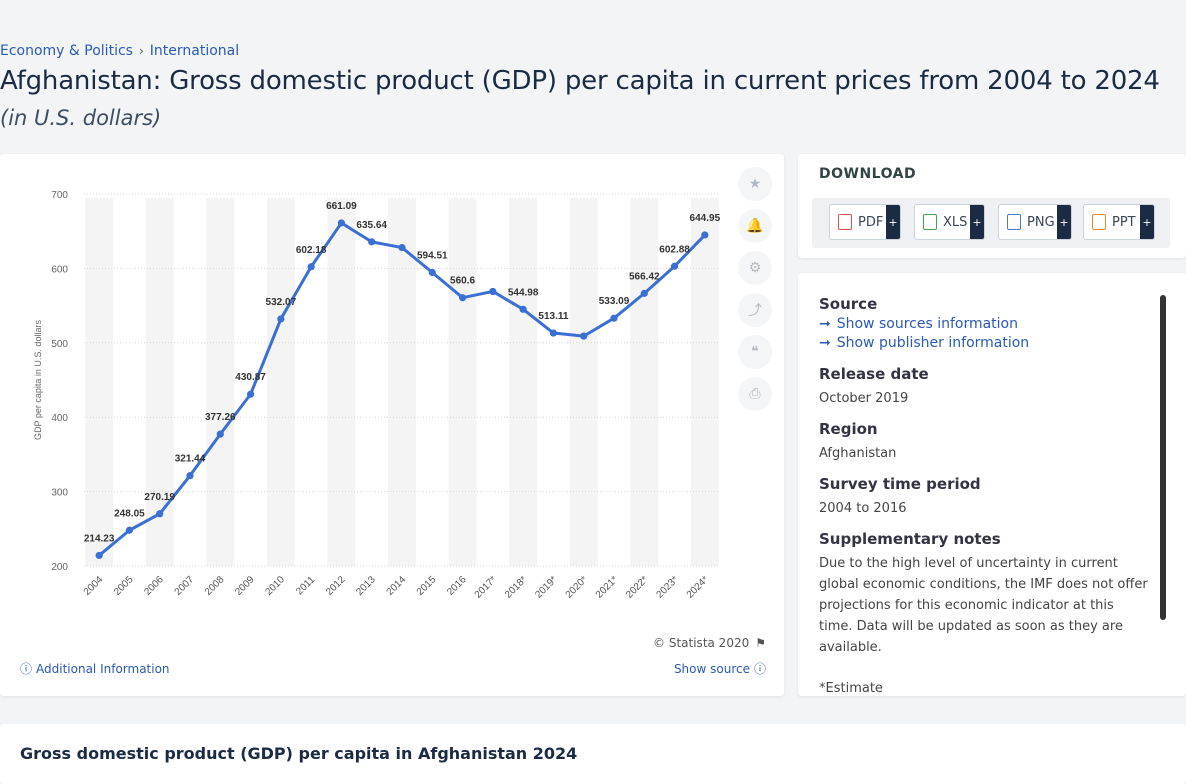 This screenshot has width=1186, height=784. Describe the element at coordinates (755, 268) in the screenshot. I see `settings-gear-icon: ⚙` at that location.